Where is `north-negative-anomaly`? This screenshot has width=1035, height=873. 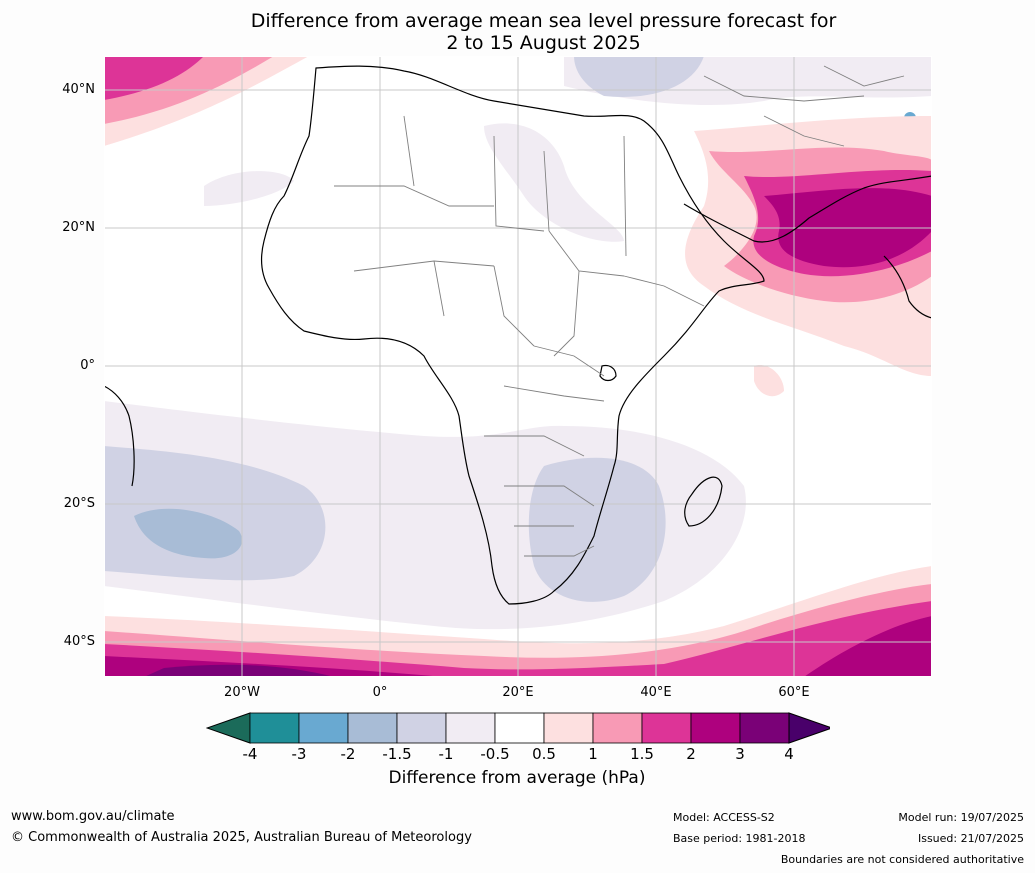
north-negative-anomaly is located at coordinates (568, 149).